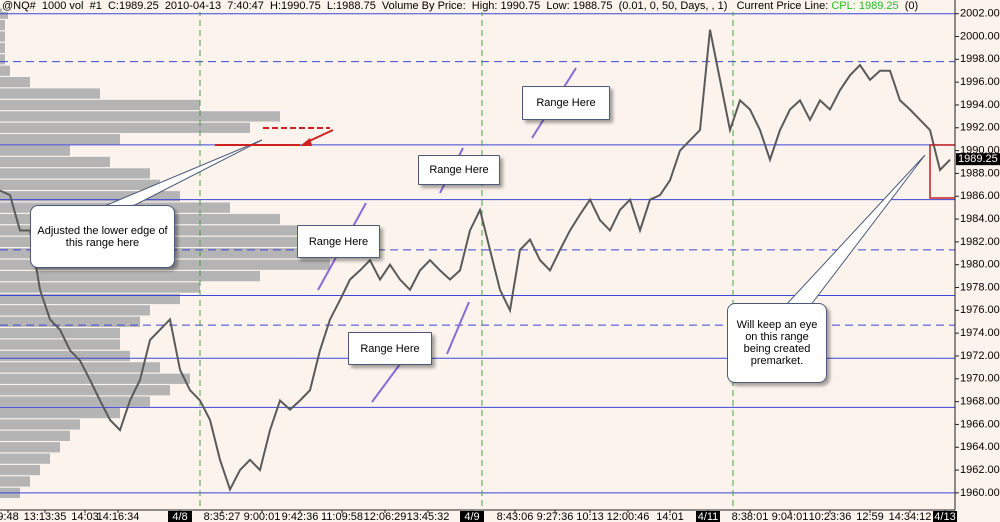  I want to click on x-tick-label: 9:48, so click(9, 516).